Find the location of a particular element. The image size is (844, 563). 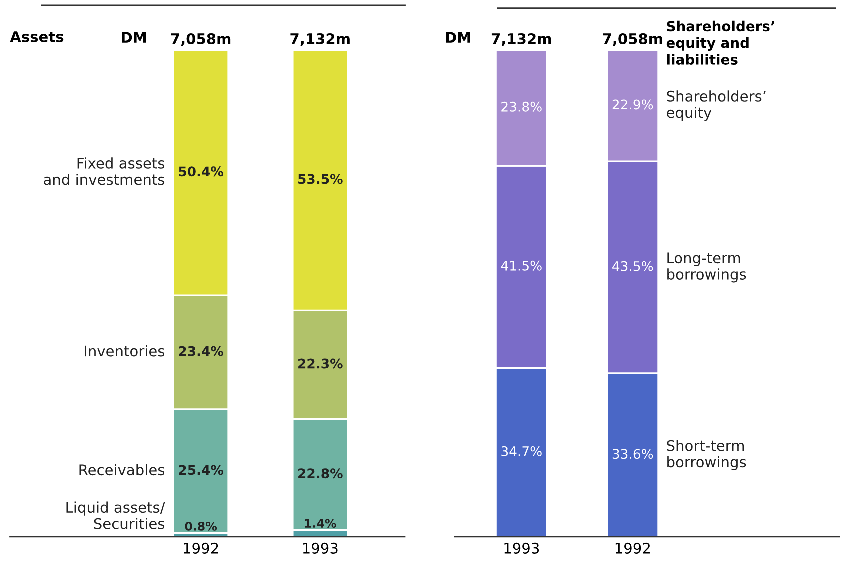

data-label: 22.3% is located at coordinates (320, 363).